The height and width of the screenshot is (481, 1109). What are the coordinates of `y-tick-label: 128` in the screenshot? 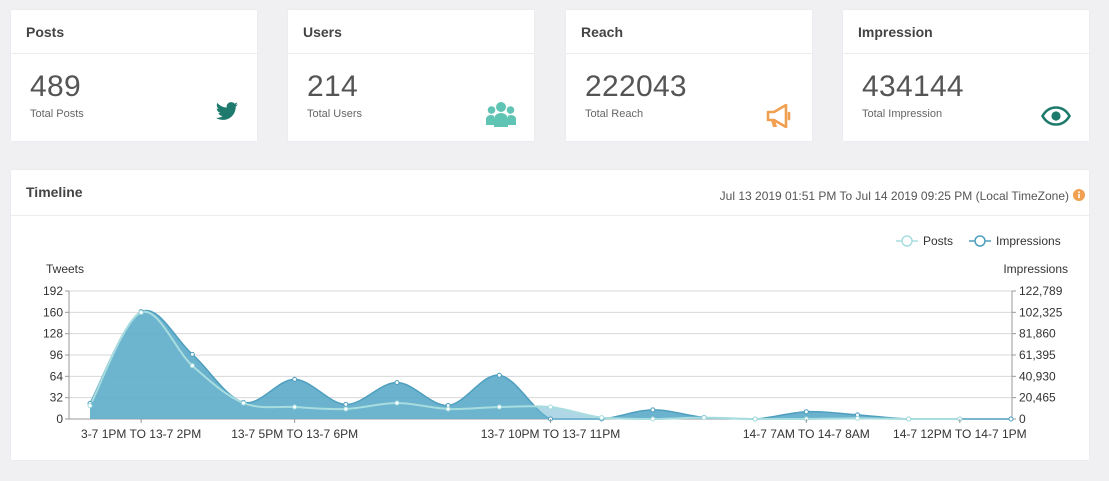 It's located at (53, 334).